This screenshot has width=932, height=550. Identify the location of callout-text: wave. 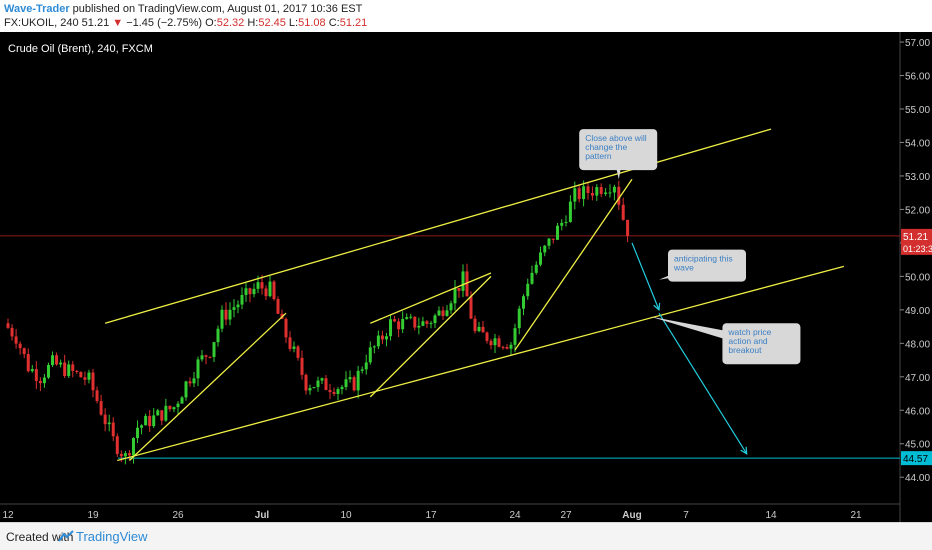
(683, 268).